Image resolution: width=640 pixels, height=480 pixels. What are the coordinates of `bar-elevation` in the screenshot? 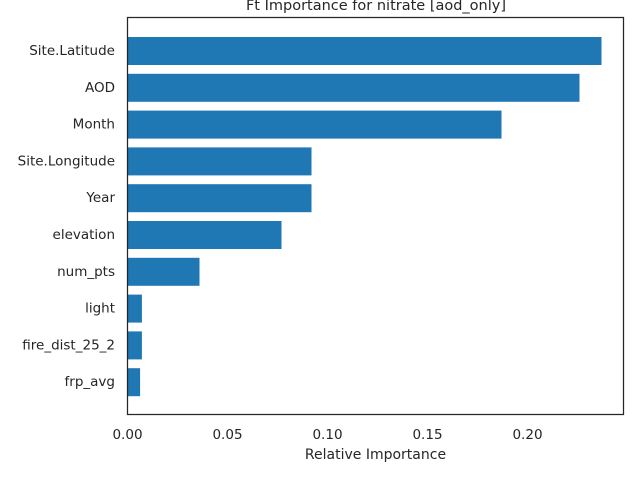 It's located at (204, 235).